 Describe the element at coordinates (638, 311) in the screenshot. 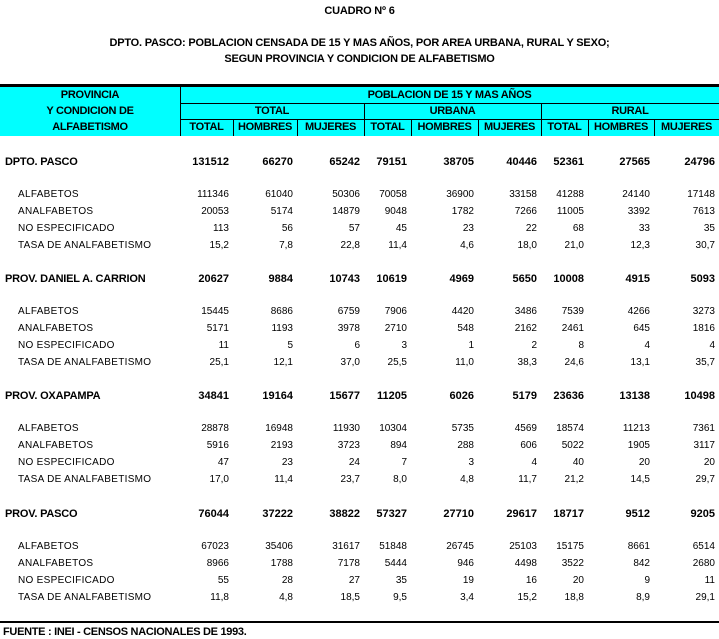

I see `cell-value: 4266` at that location.